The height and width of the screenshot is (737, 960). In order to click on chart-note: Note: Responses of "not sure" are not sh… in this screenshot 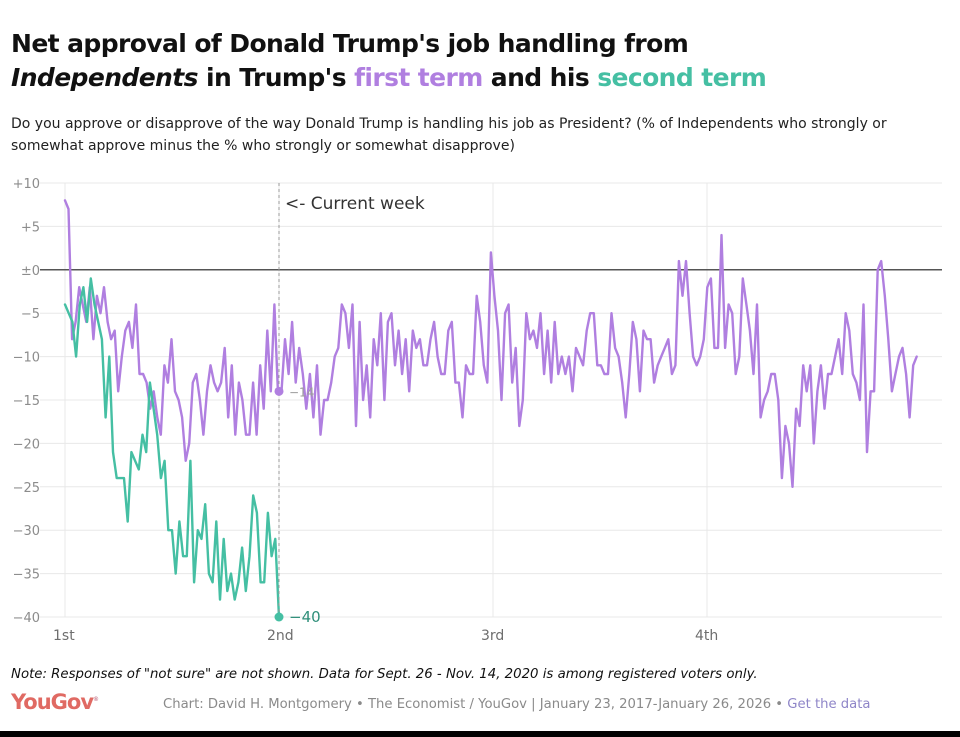, I will do `click(384, 674)`.